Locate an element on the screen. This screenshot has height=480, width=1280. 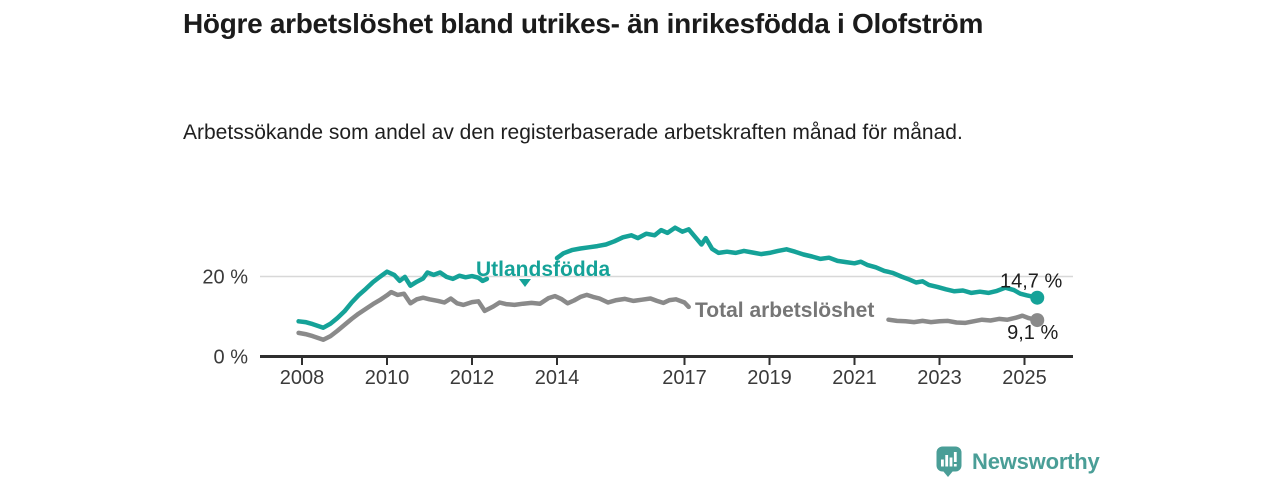
newsworthy-logo: Newsworthy is located at coordinates (1018, 461).